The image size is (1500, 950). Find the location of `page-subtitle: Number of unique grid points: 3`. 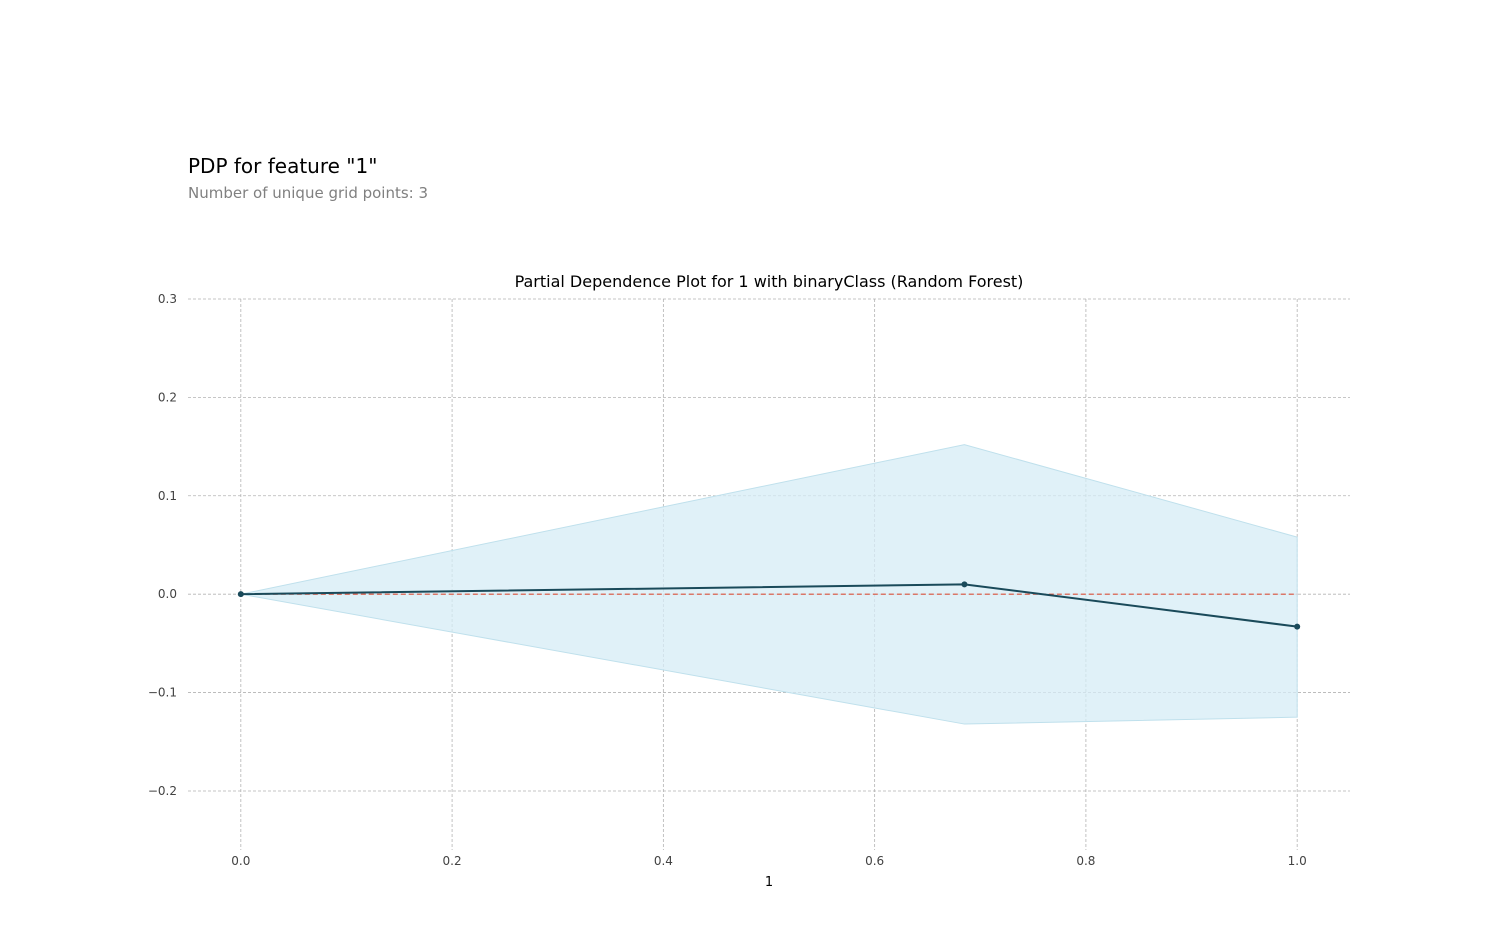

page-subtitle: Number of unique grid points: 3 is located at coordinates (308, 193).